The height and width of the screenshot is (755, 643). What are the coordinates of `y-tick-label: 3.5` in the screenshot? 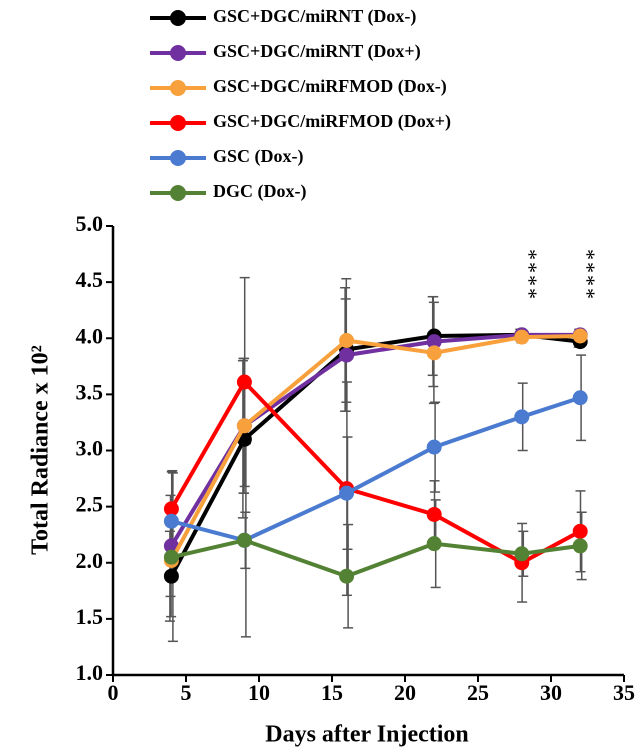 It's located at (90, 391).